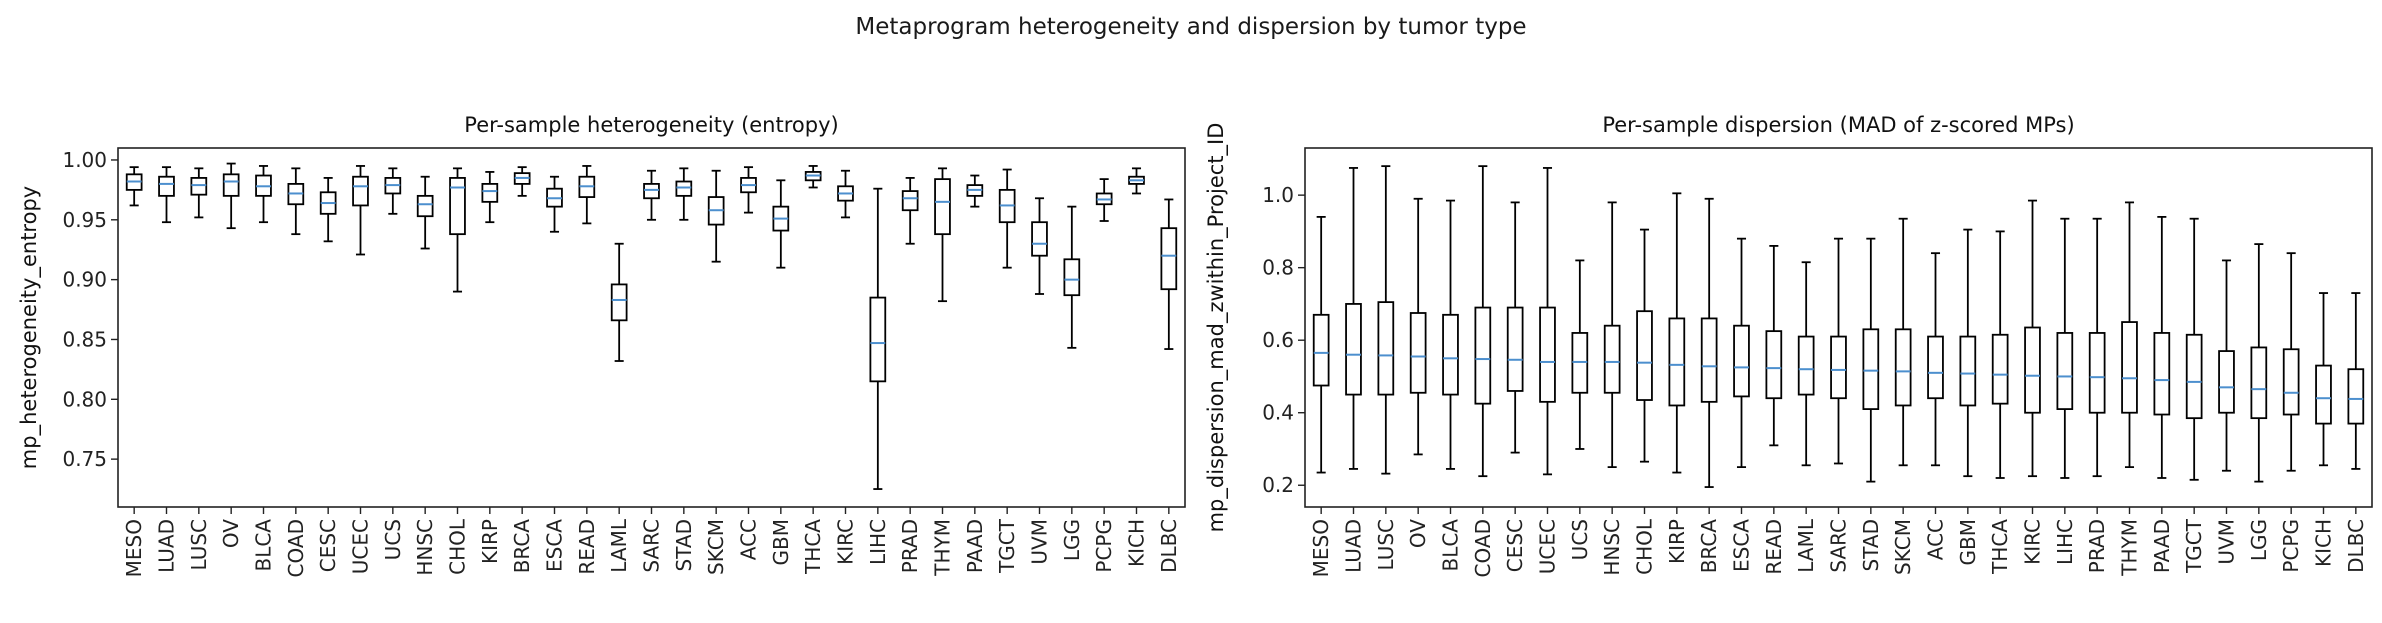 This screenshot has height=623, width=2382. What do you see at coordinates (1353, 318) in the screenshot?
I see `dispersion-box-luad` at bounding box center [1353, 318].